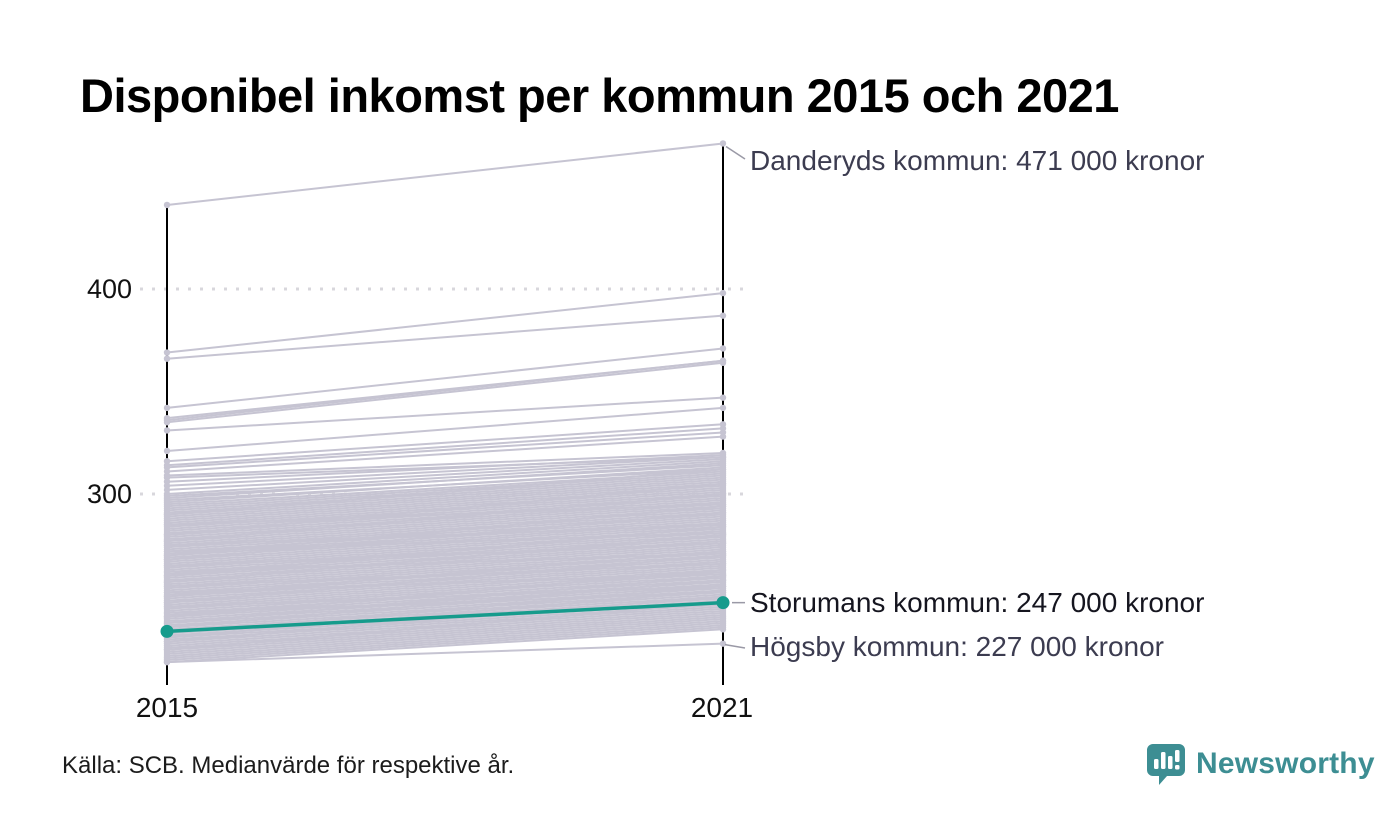  I want to click on x-axis-tick-2021: 2021, so click(722, 707).